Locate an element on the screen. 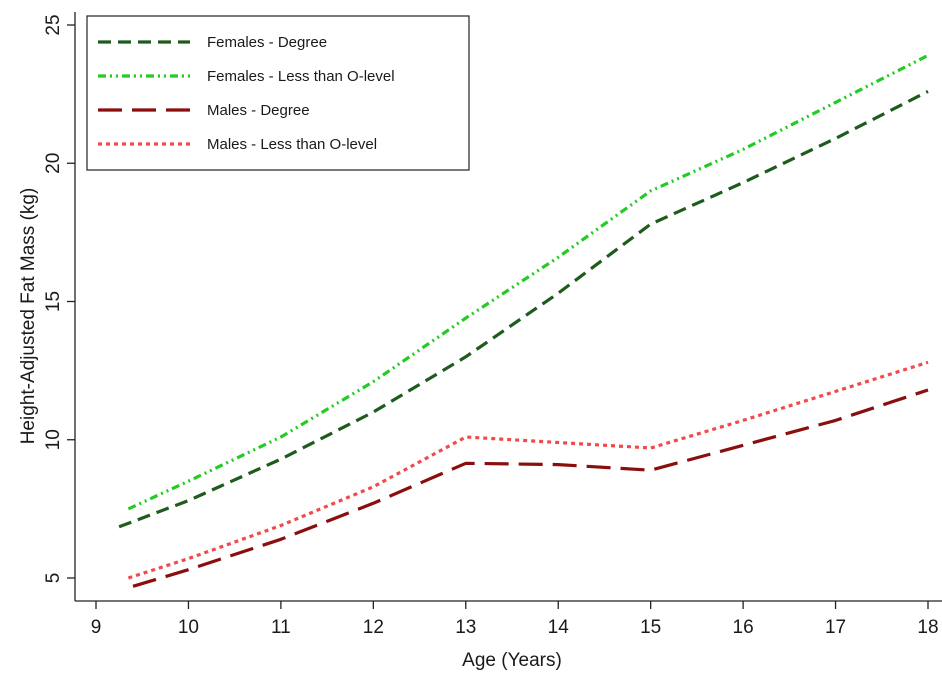 The width and height of the screenshot is (942, 674). y-tick-label: 20 is located at coordinates (53, 163).